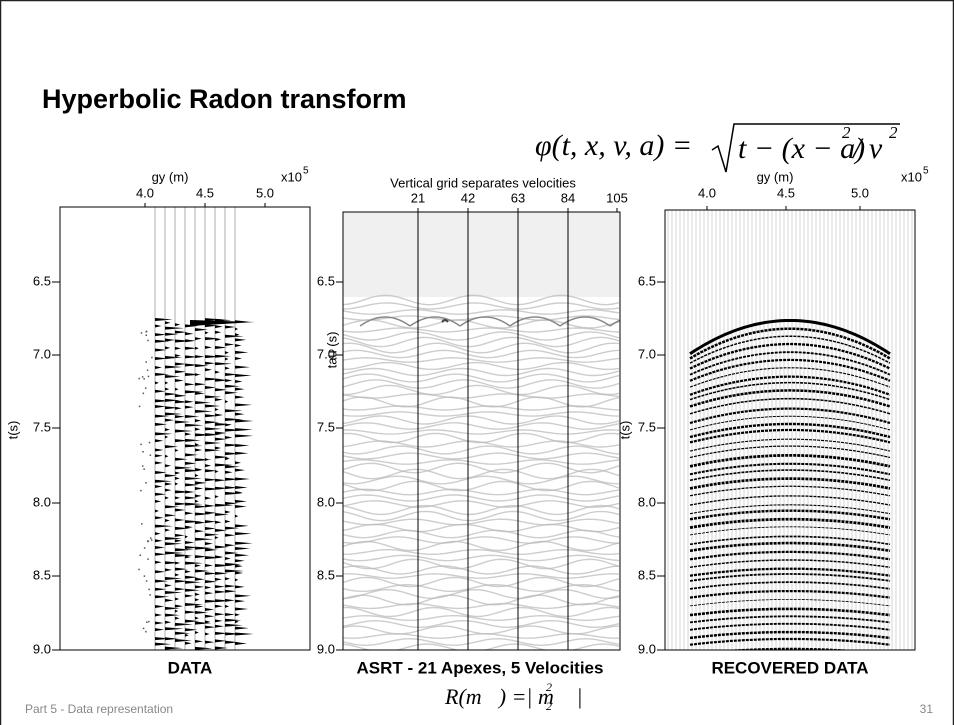  Describe the element at coordinates (613, 145) in the screenshot. I see `formula-lhs: φ(t, x, v, a) =` at that location.